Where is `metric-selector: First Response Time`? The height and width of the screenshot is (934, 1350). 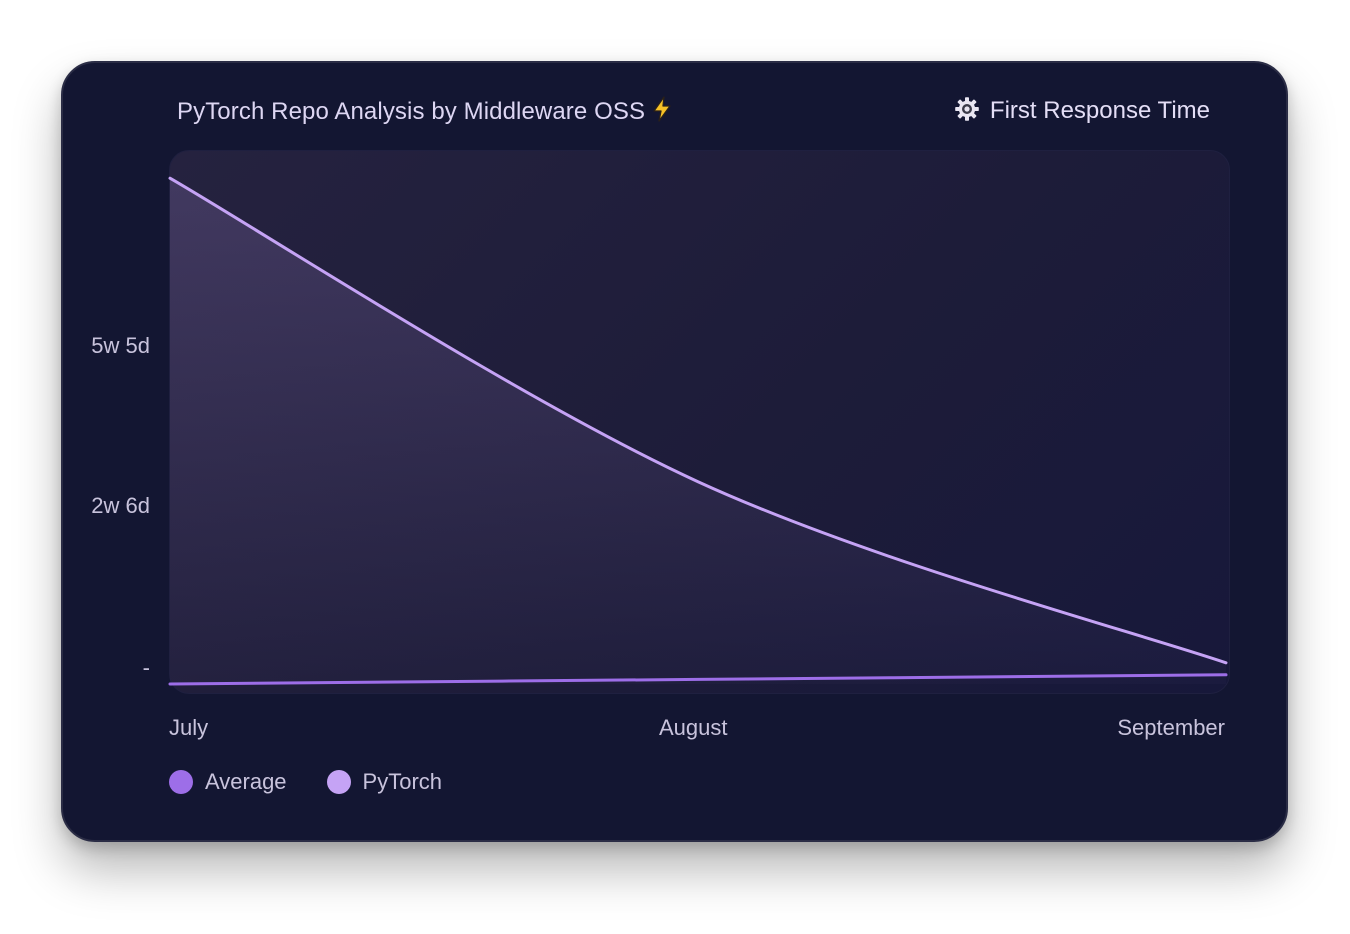
metric-selector: First Response Time is located at coordinates (1082, 112).